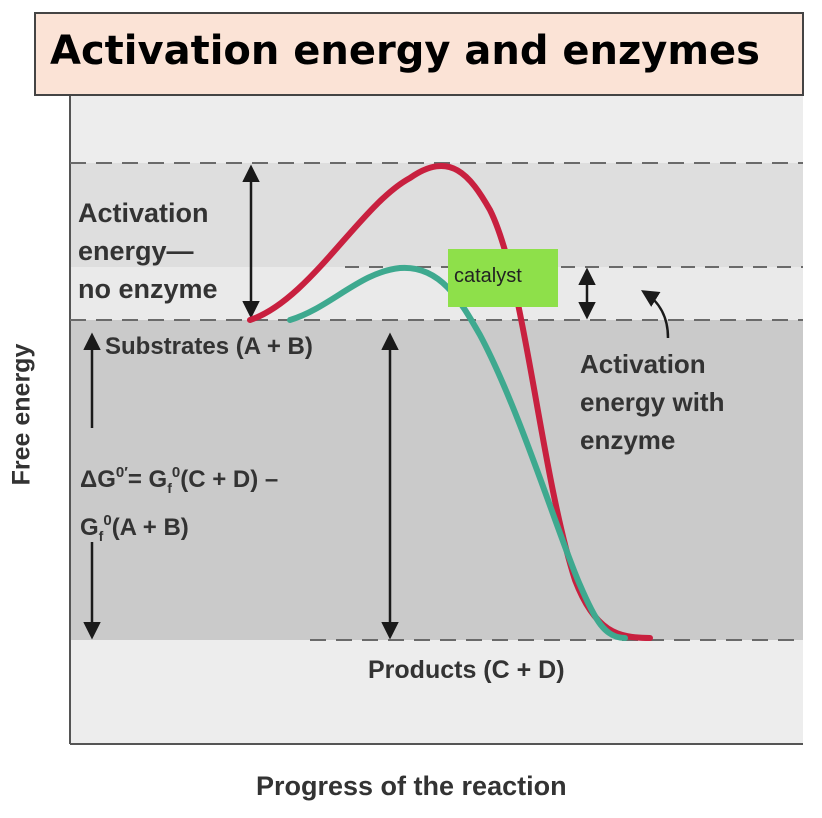 Image resolution: width=822 pixels, height=818 pixels. I want to click on y-axis-label: Free energy, so click(21, 414).